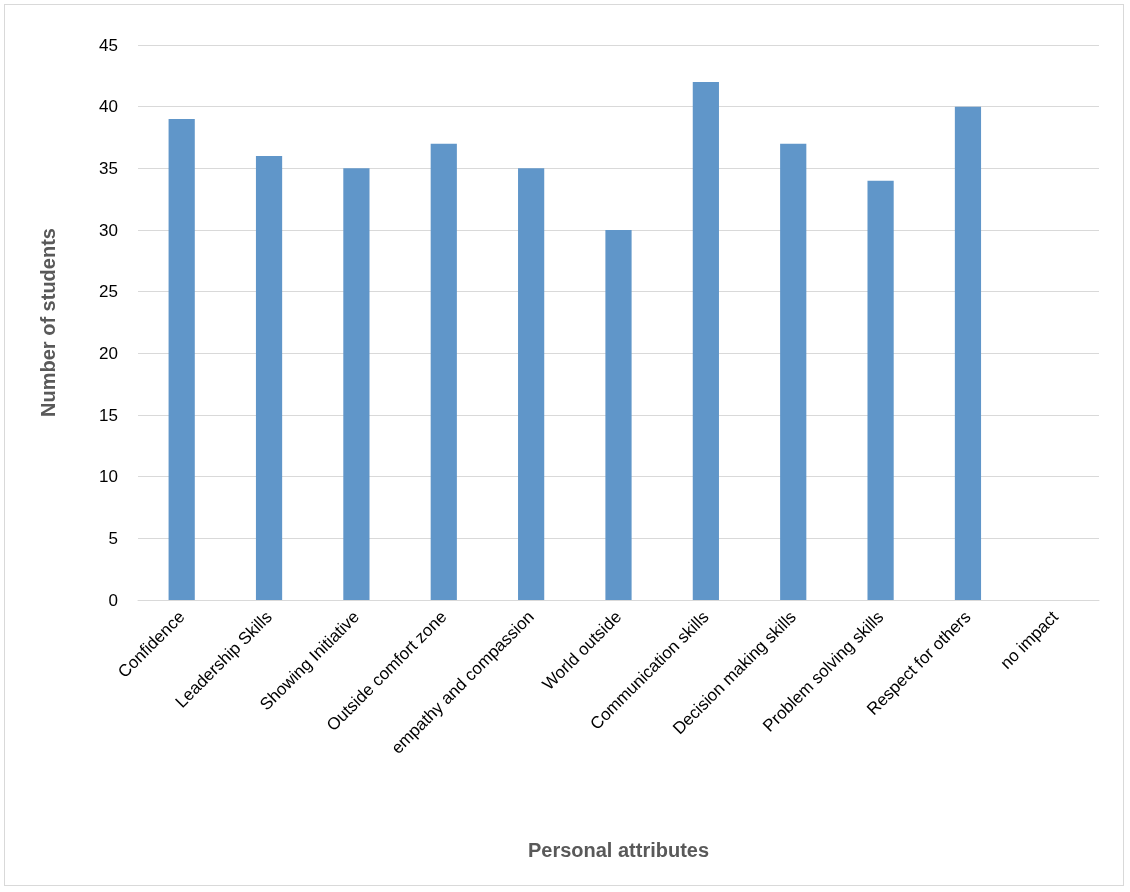 The height and width of the screenshot is (892, 1130). Describe the element at coordinates (108, 230) in the screenshot. I see `y-tick-label: 30` at that location.